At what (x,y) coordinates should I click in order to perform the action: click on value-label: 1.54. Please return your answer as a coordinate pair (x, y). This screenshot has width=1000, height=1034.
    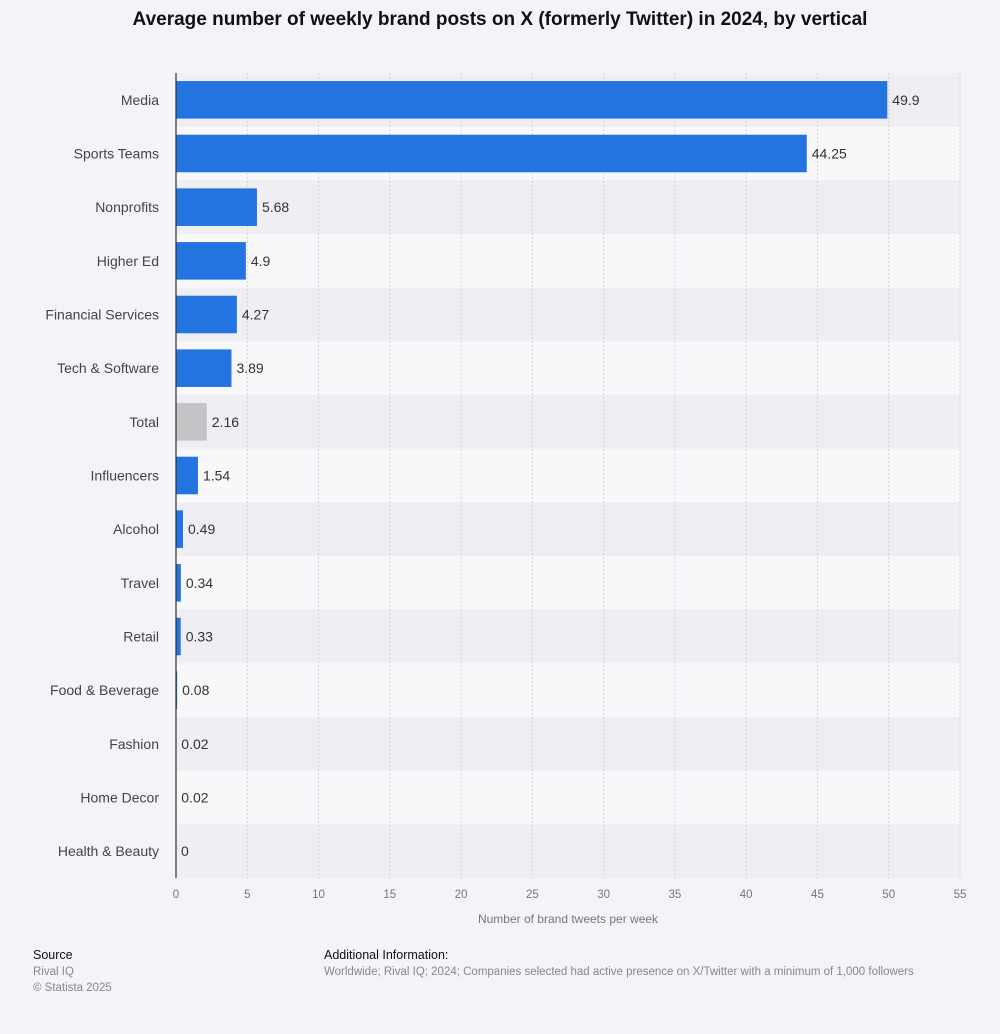
    Looking at the image, I should click on (216, 476).